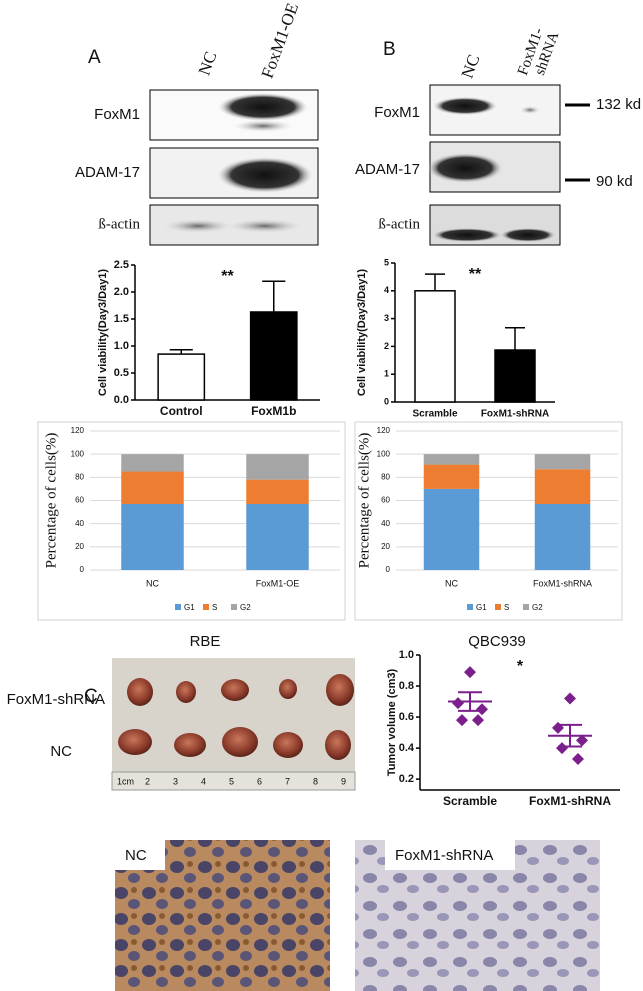 The width and height of the screenshot is (643, 991). What do you see at coordinates (618, 104) in the screenshot?
I see `size-marker: 132 kd` at bounding box center [618, 104].